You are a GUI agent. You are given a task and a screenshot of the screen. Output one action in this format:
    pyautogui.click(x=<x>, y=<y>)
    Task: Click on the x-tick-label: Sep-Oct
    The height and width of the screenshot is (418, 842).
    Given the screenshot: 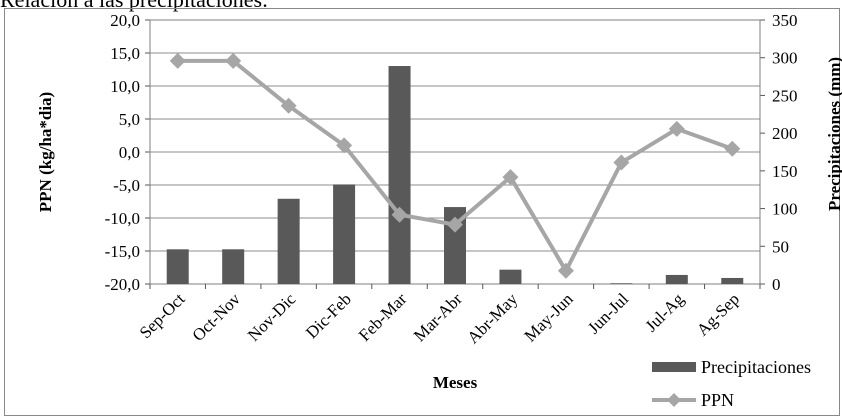 What is the action you would take?
    pyautogui.click(x=162, y=315)
    